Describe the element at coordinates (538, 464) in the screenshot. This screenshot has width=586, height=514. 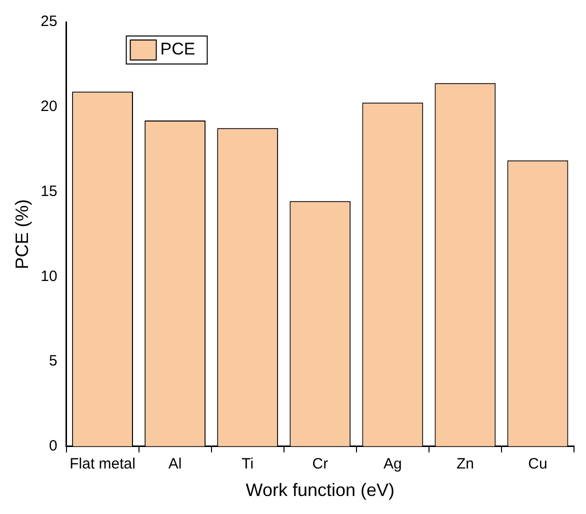
I see `x-tick-label: Cu` at that location.